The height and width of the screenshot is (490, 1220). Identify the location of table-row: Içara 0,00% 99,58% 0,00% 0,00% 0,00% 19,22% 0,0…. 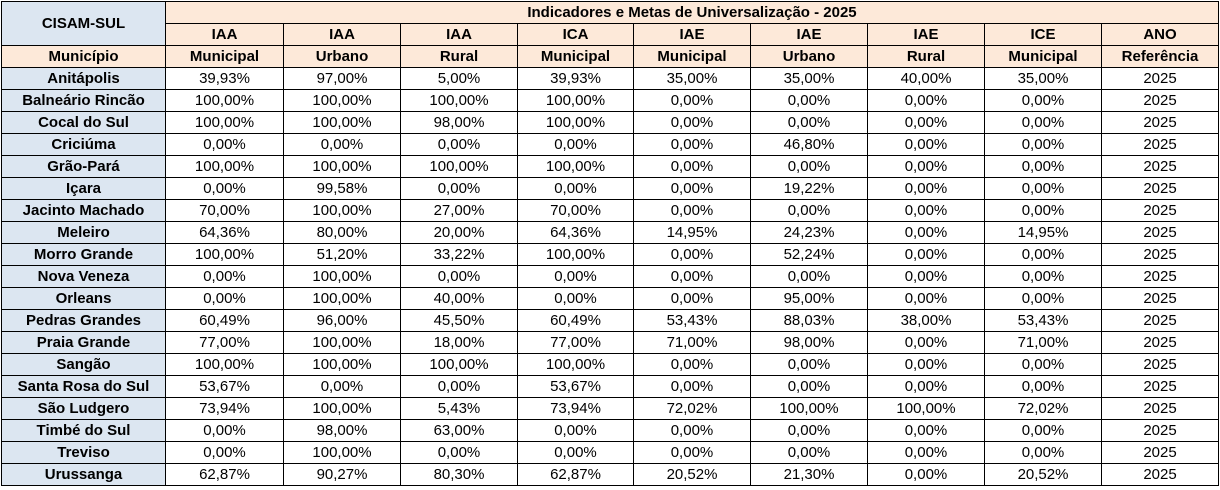
(610, 188).